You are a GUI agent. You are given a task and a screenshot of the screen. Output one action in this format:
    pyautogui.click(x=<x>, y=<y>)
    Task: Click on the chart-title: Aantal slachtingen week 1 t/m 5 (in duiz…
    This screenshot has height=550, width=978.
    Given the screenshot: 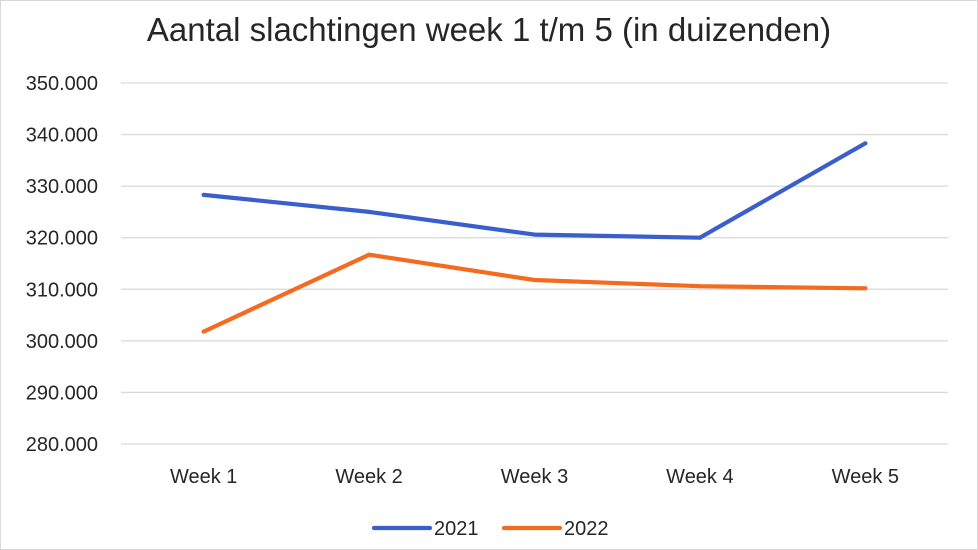 What is the action you would take?
    pyautogui.click(x=489, y=29)
    